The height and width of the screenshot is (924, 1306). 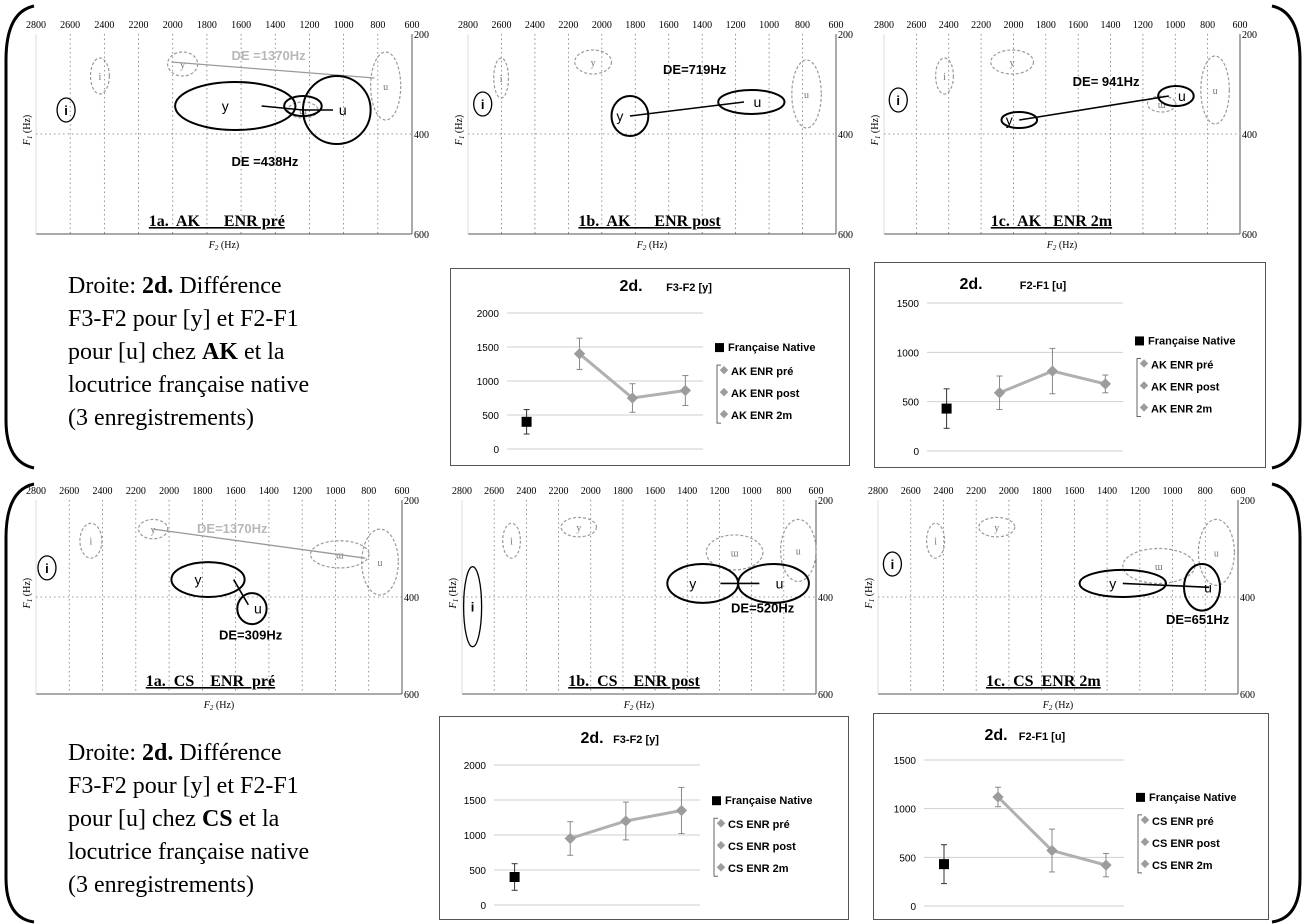 I want to click on x-tick-label: 2200, so click(x=981, y=25).